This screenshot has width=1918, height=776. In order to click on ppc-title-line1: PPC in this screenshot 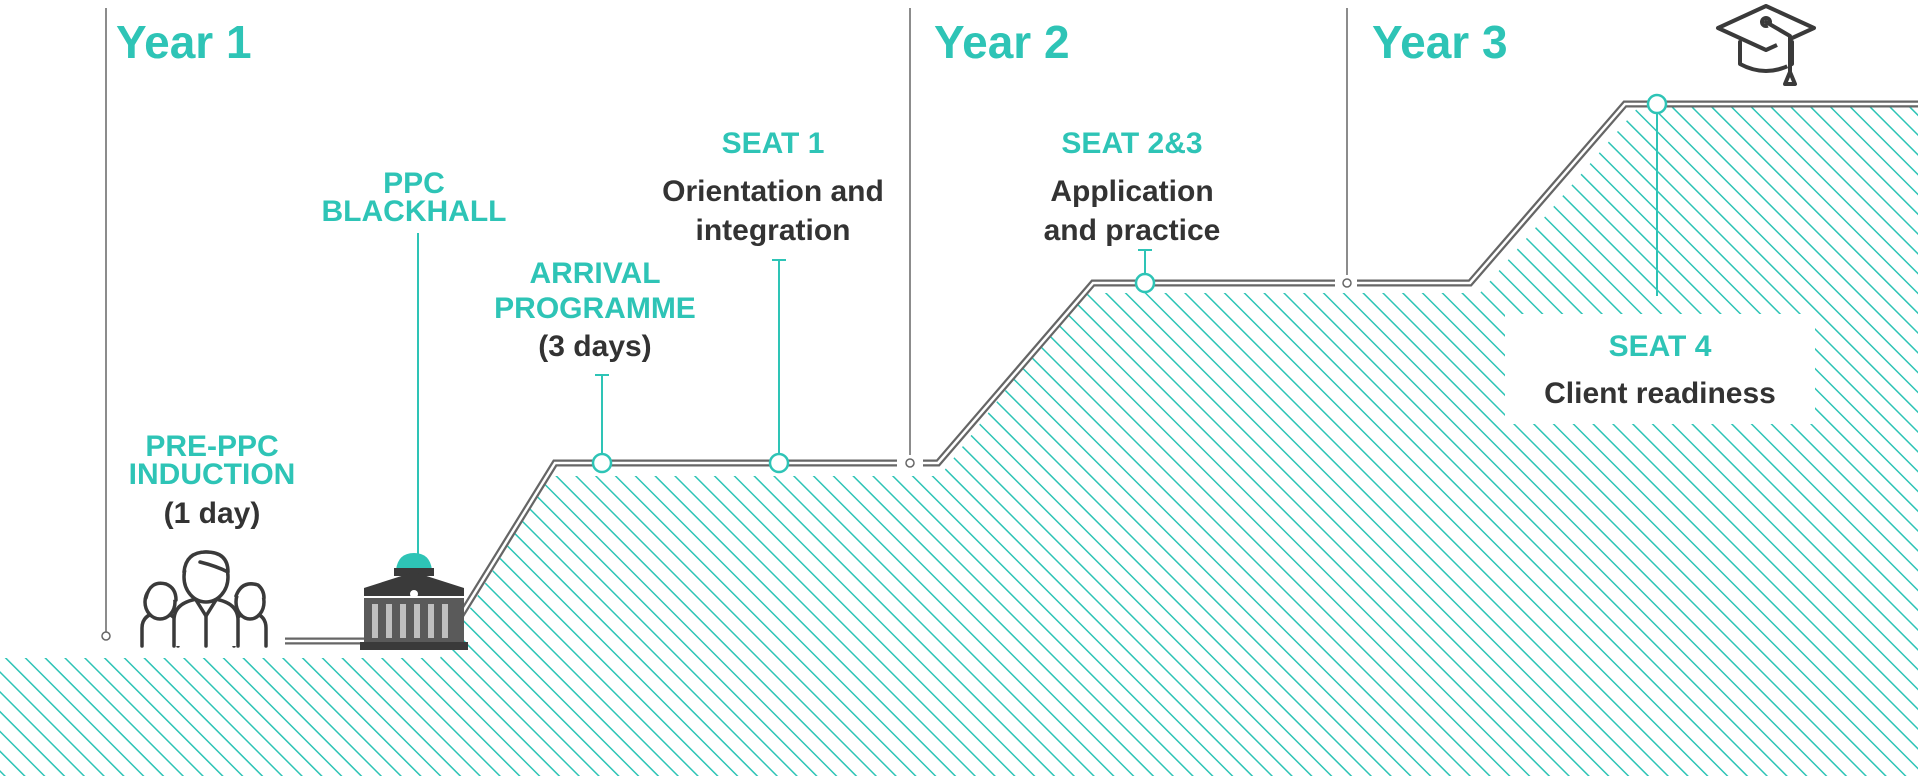, I will do `click(414, 183)`.